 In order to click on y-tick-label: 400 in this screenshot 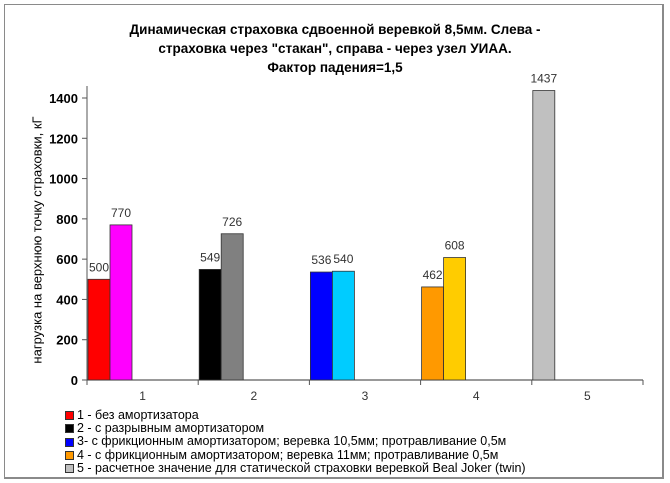, I will do `click(67, 299)`.